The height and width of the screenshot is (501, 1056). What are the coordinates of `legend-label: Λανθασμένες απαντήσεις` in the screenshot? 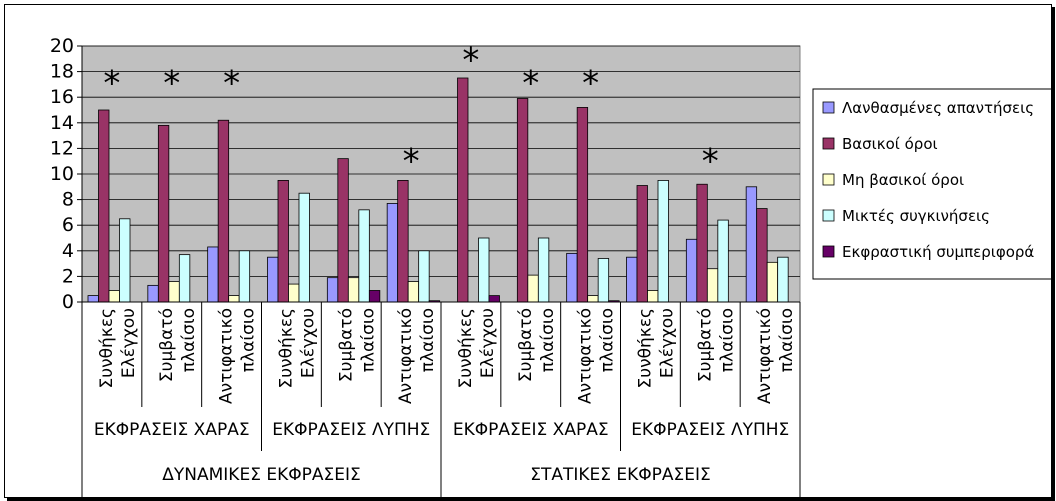 It's located at (938, 108).